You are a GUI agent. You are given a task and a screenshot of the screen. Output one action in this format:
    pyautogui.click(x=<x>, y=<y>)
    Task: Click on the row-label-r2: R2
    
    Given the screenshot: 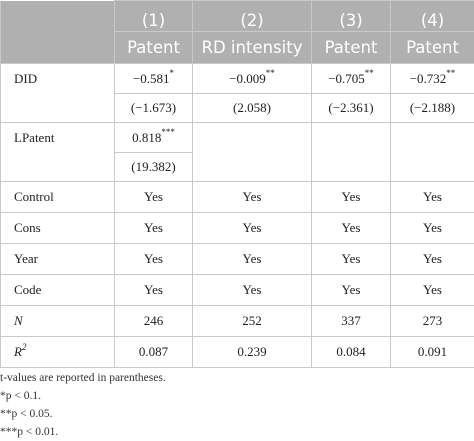 What is the action you would take?
    pyautogui.click(x=58, y=352)
    